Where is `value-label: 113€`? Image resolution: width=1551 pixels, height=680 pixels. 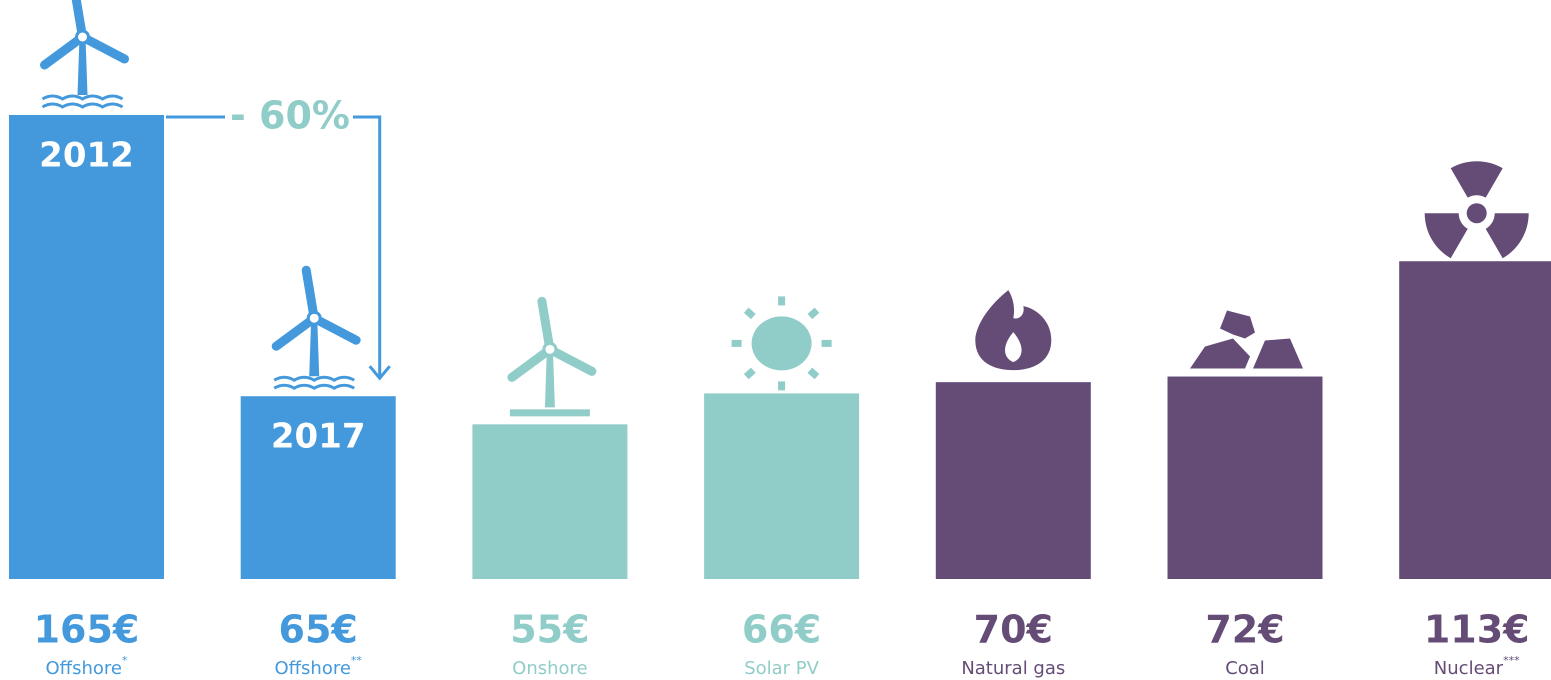 value-label: 113€ is located at coordinates (1477, 630).